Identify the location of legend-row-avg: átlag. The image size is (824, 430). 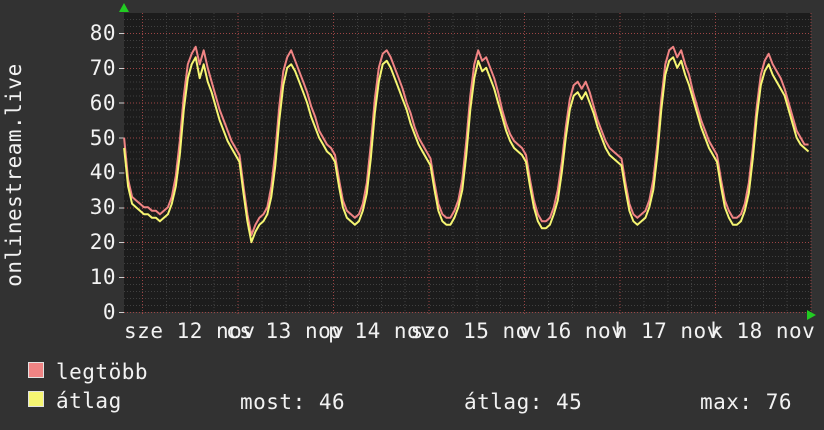
(75, 401).